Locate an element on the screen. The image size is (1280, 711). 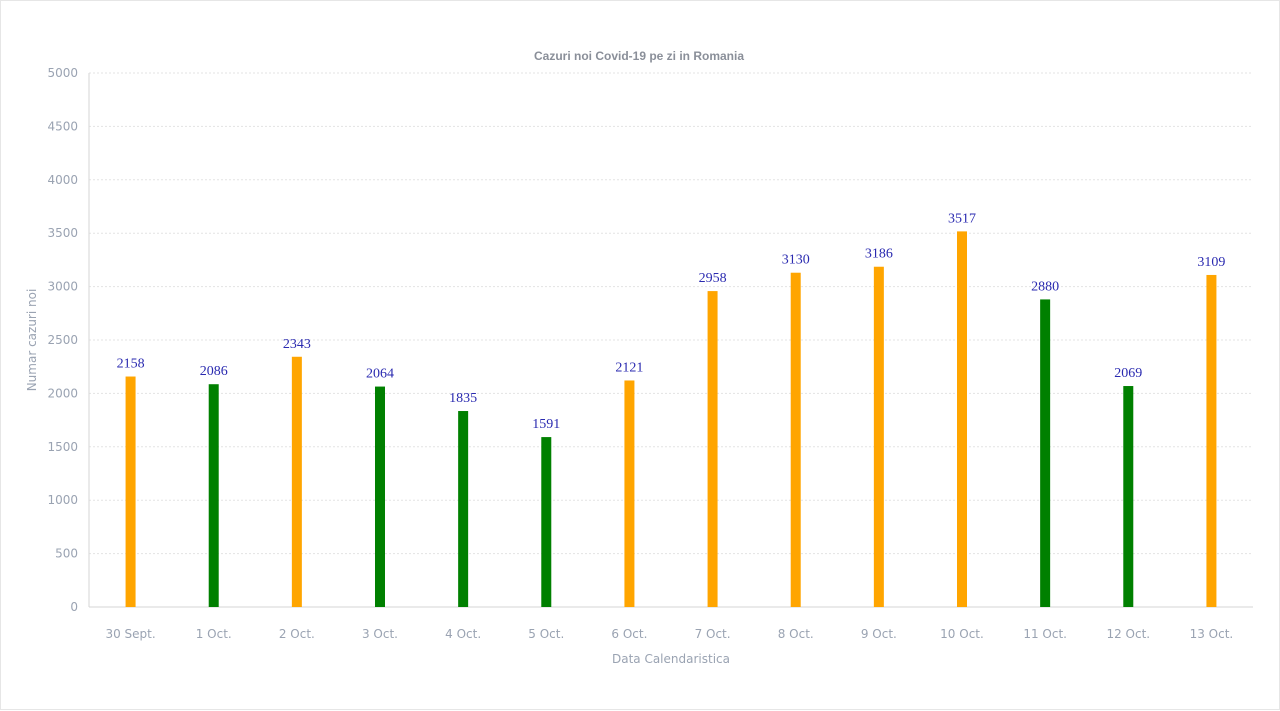
data-label: 2958 is located at coordinates (713, 278).